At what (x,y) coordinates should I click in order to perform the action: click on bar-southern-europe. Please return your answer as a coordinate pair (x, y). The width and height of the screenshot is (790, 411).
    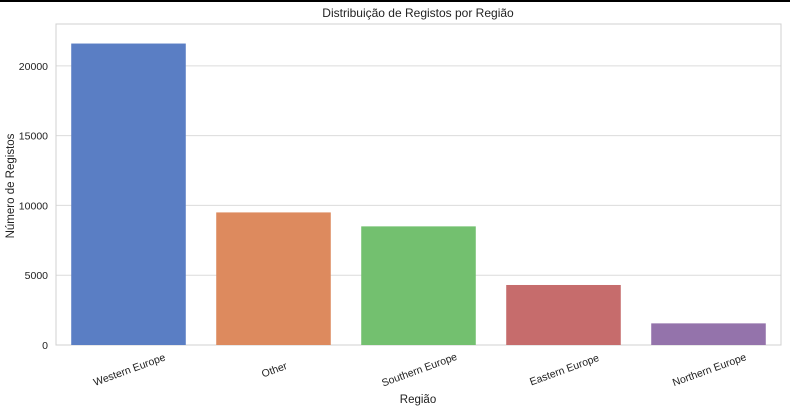
    Looking at the image, I should click on (418, 285).